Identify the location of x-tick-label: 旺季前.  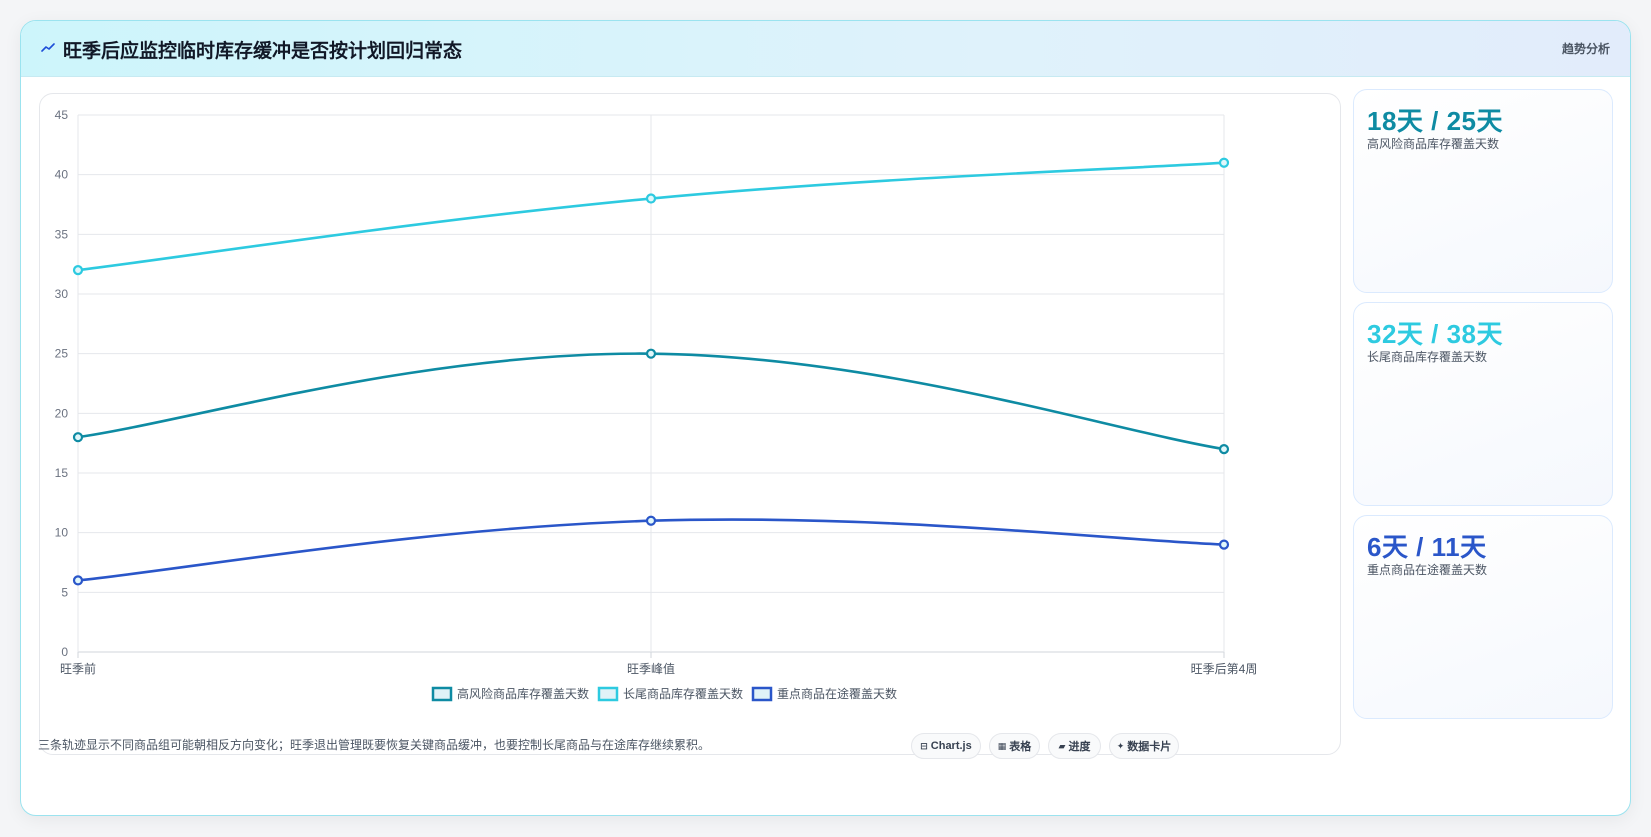
(78, 668).